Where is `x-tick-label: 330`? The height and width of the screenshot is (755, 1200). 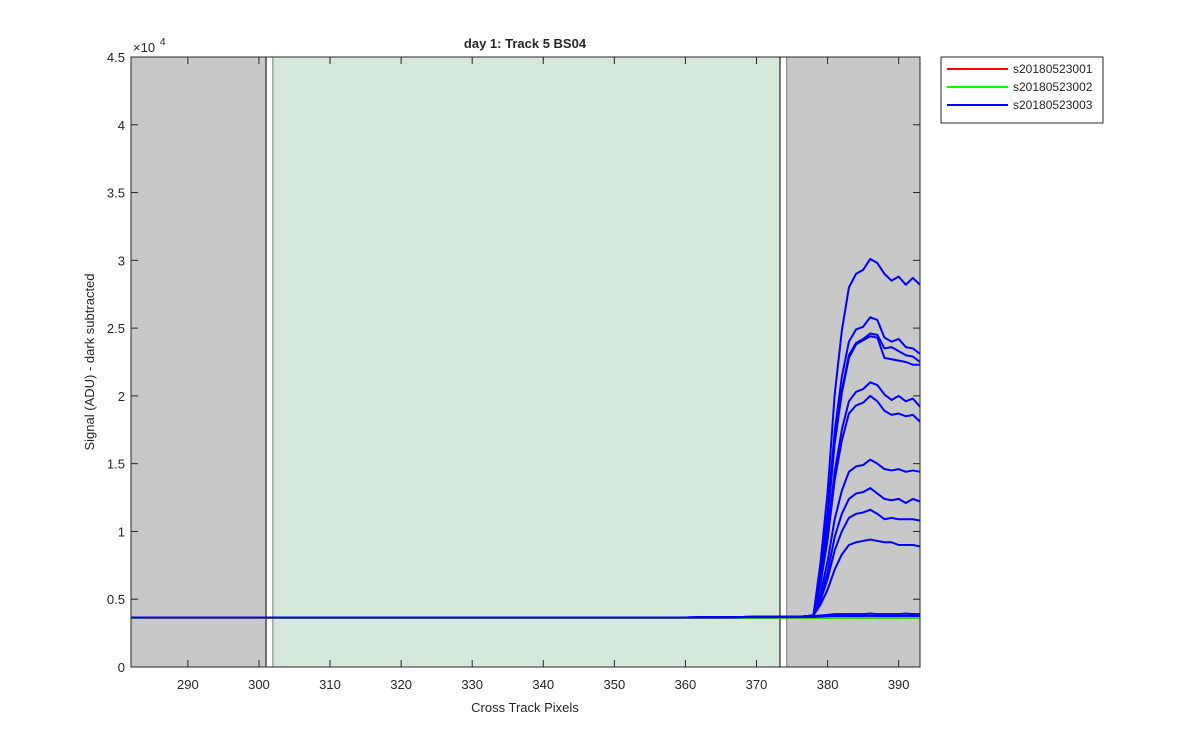 x-tick-label: 330 is located at coordinates (472, 684).